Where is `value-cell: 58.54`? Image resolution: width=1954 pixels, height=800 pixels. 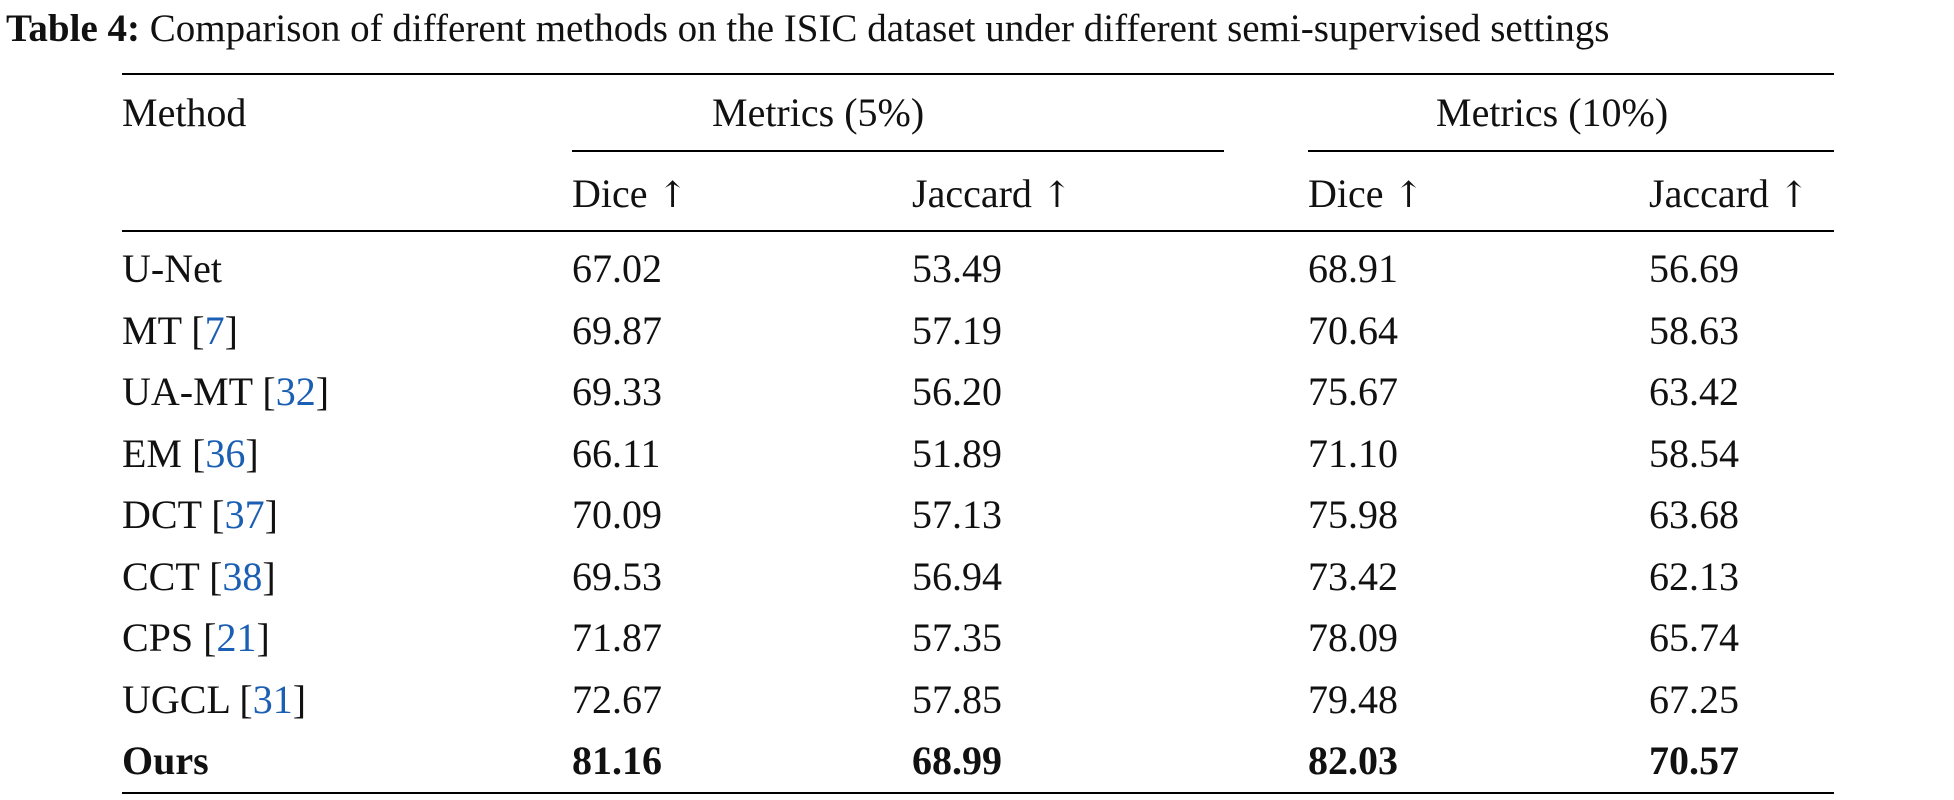 value-cell: 58.54 is located at coordinates (1694, 453).